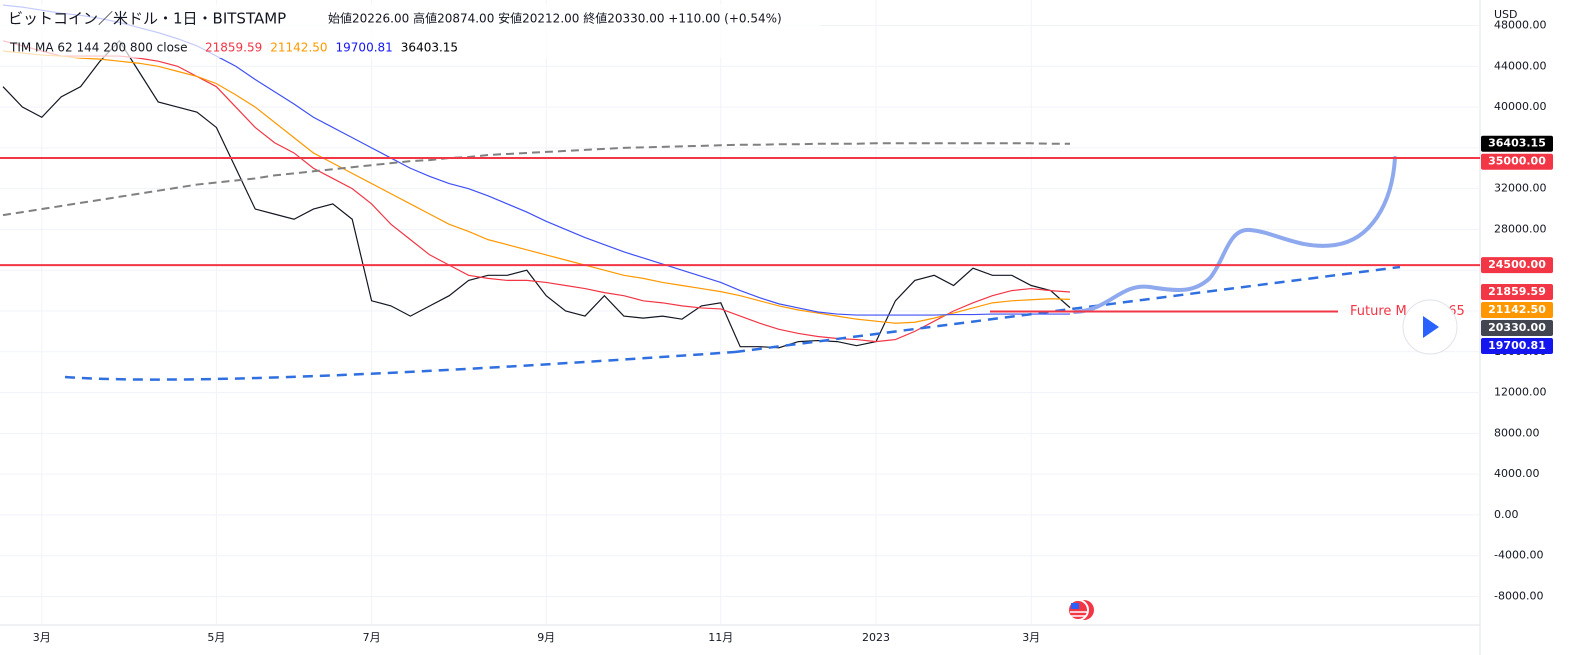  I want to click on price-badge-label: 24500.00, so click(1517, 264).